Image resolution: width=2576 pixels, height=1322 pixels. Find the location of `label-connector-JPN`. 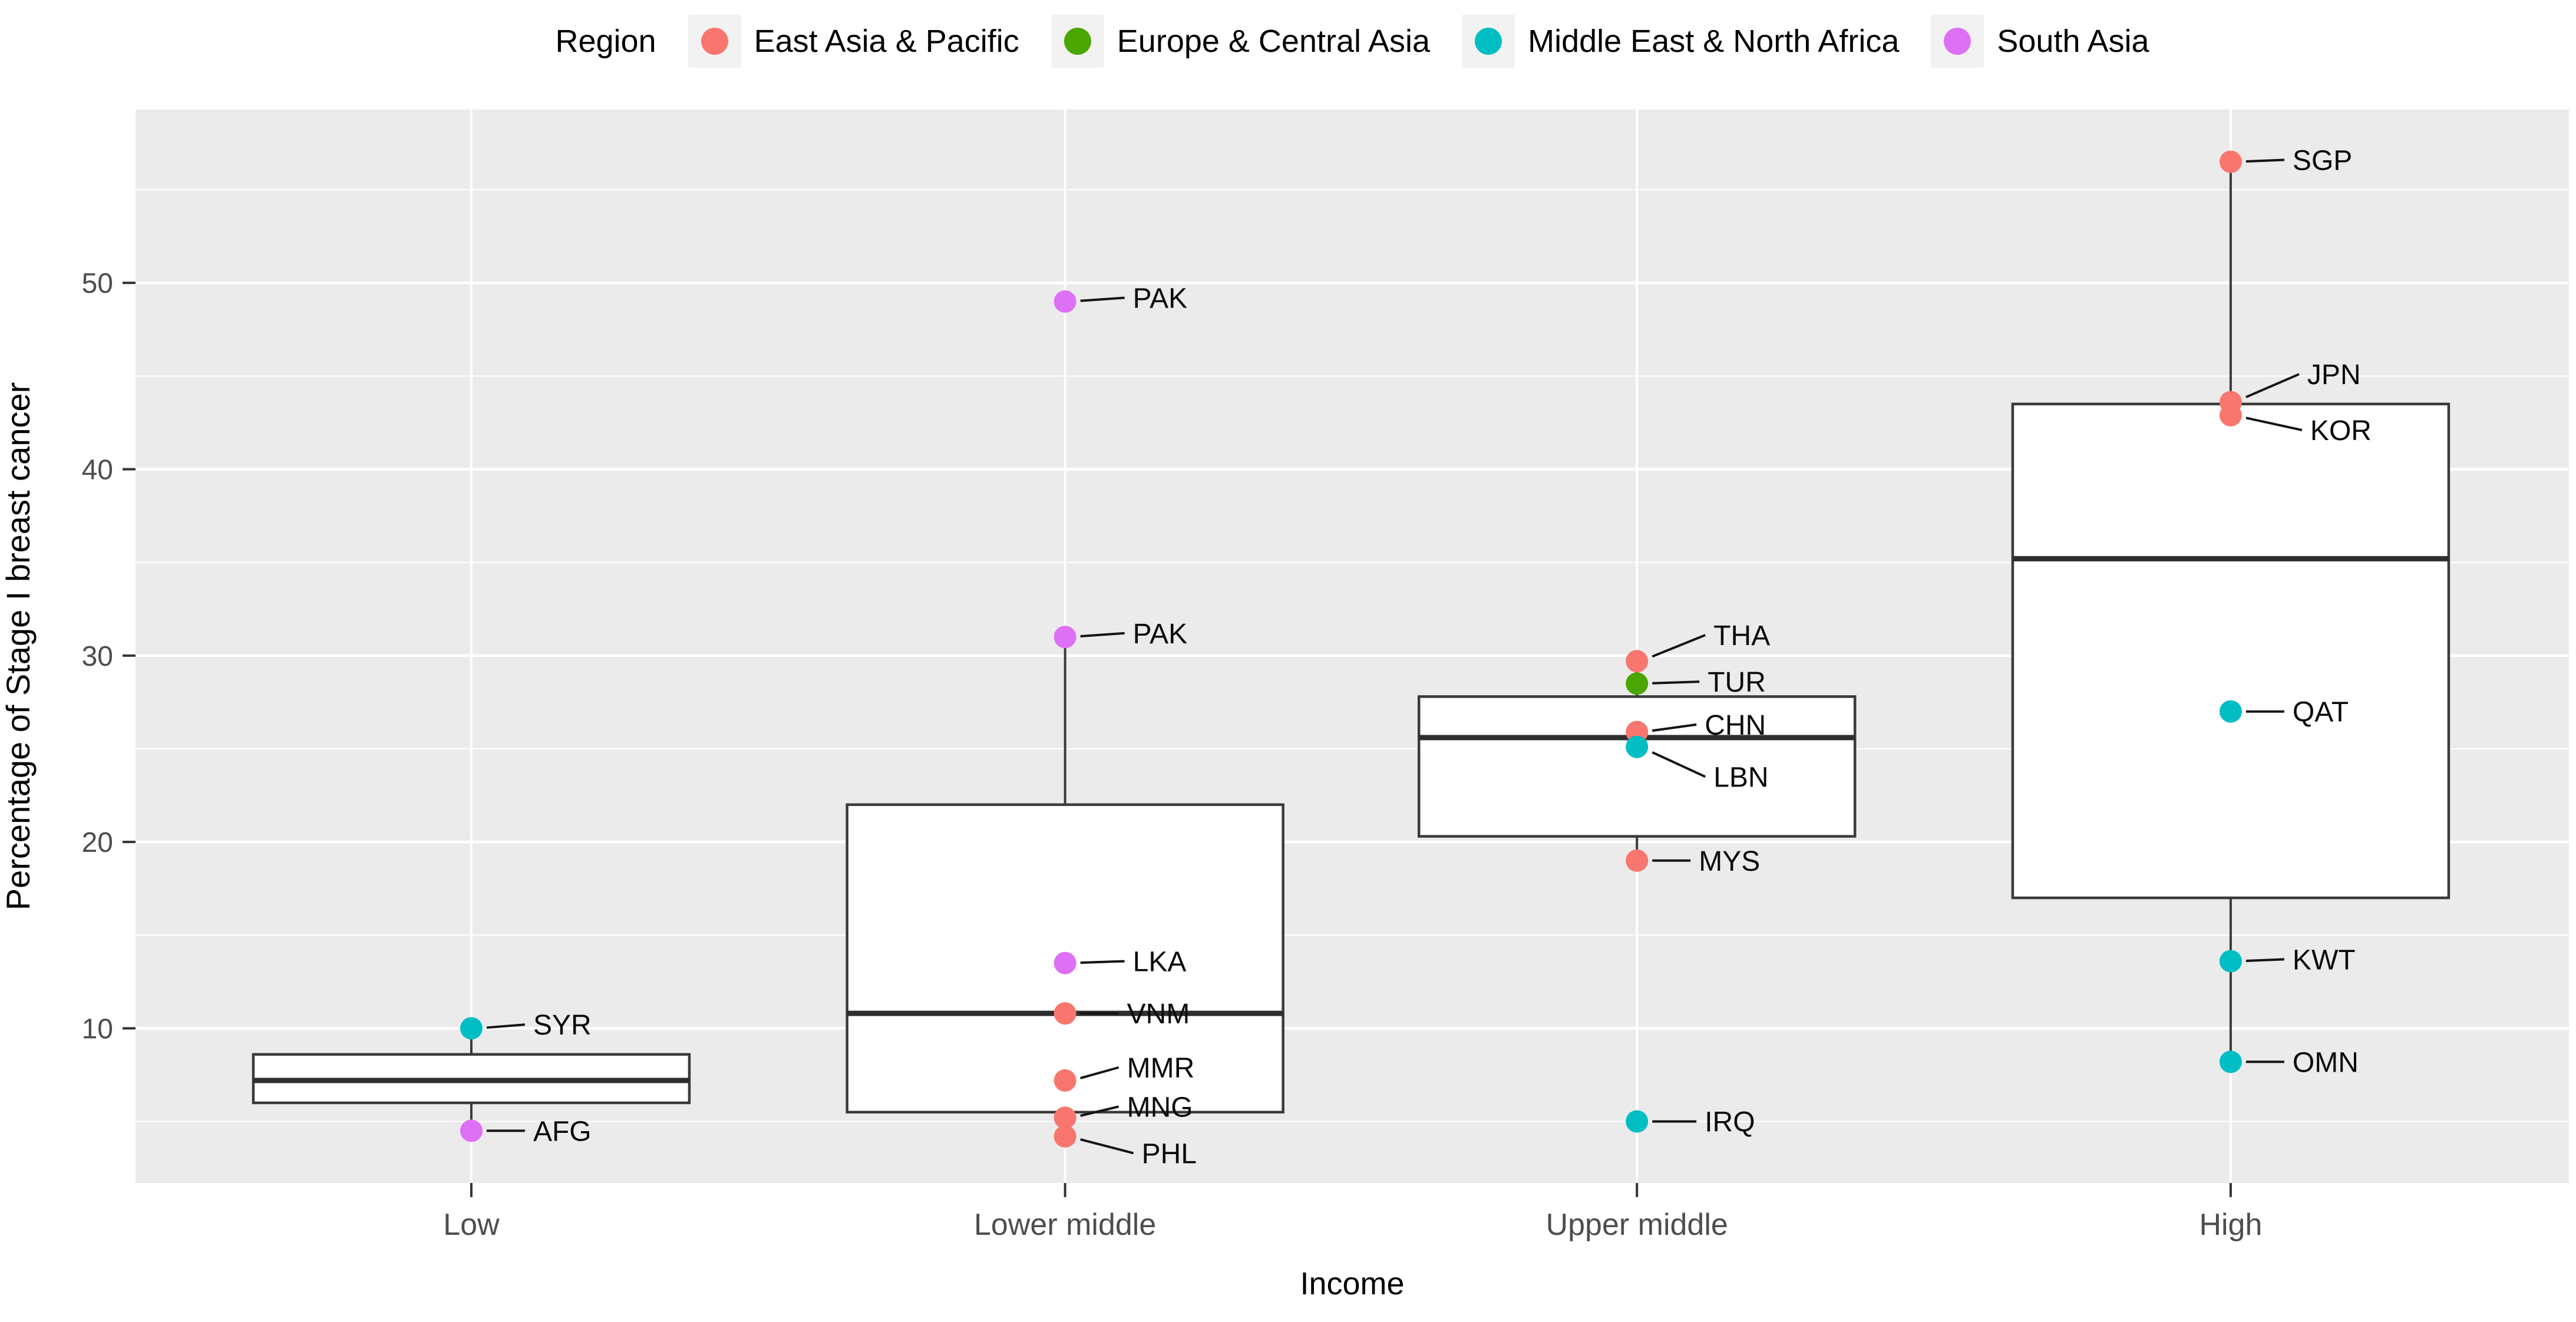

label-connector-JPN is located at coordinates (2272, 385).